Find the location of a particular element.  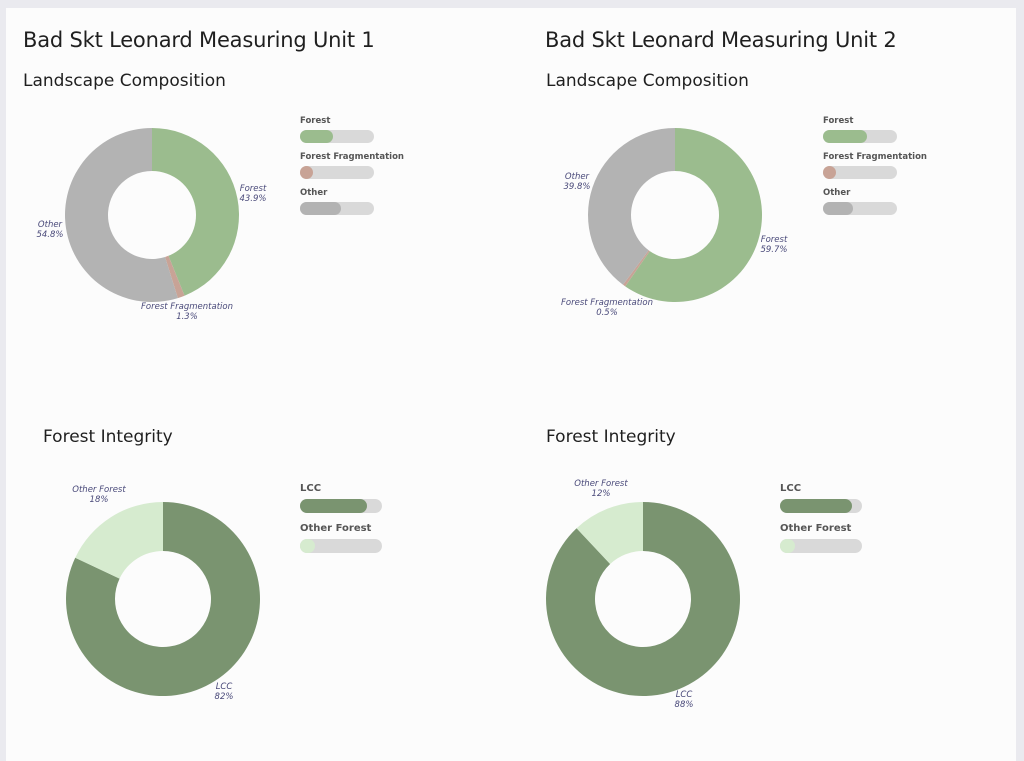

unit-1-integrity-title: Forest Integrity is located at coordinates (108, 437).